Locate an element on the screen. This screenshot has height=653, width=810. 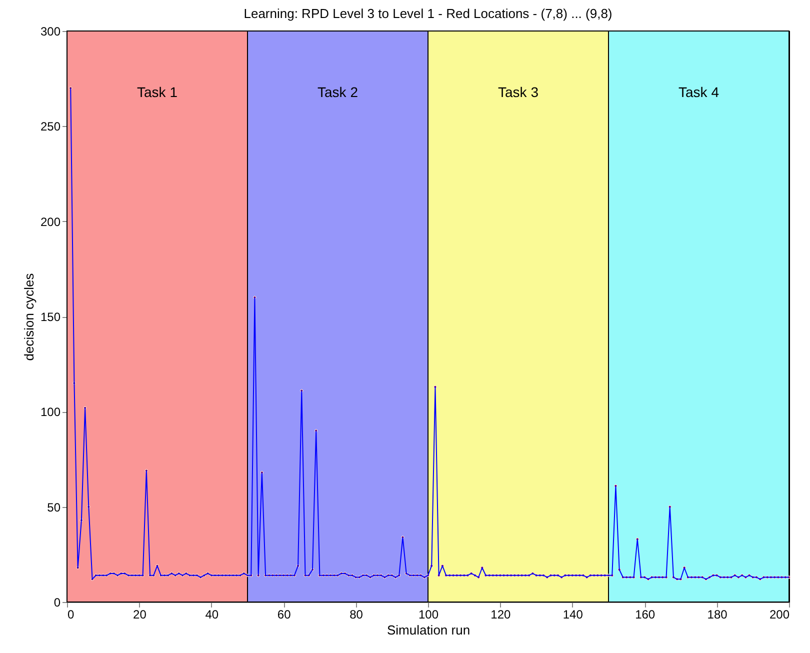
x-tick-label: 0 is located at coordinates (71, 615).